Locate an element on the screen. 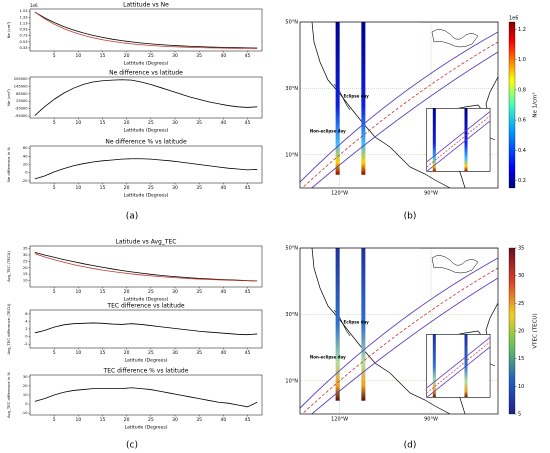 This screenshot has width=550, height=453. y-tick-label: 40 is located at coordinates (25, 156).